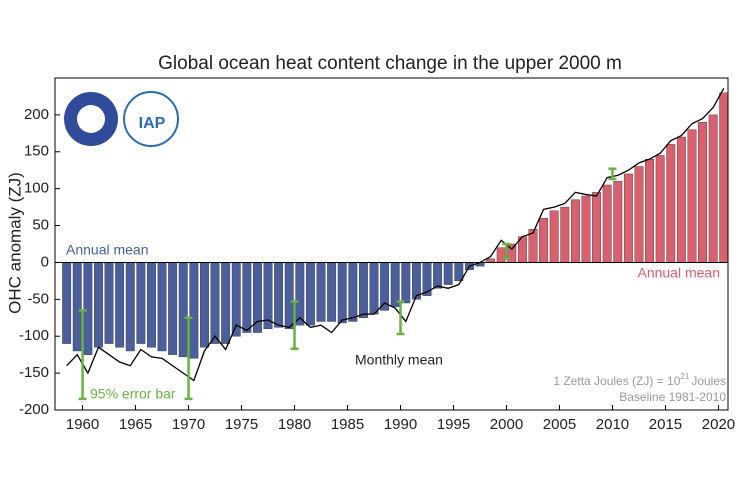 This screenshot has width=740, height=488. Describe the element at coordinates (616, 381) in the screenshot. I see `note-part: 1 Zetta Joules (ZJ) = 10` at that location.